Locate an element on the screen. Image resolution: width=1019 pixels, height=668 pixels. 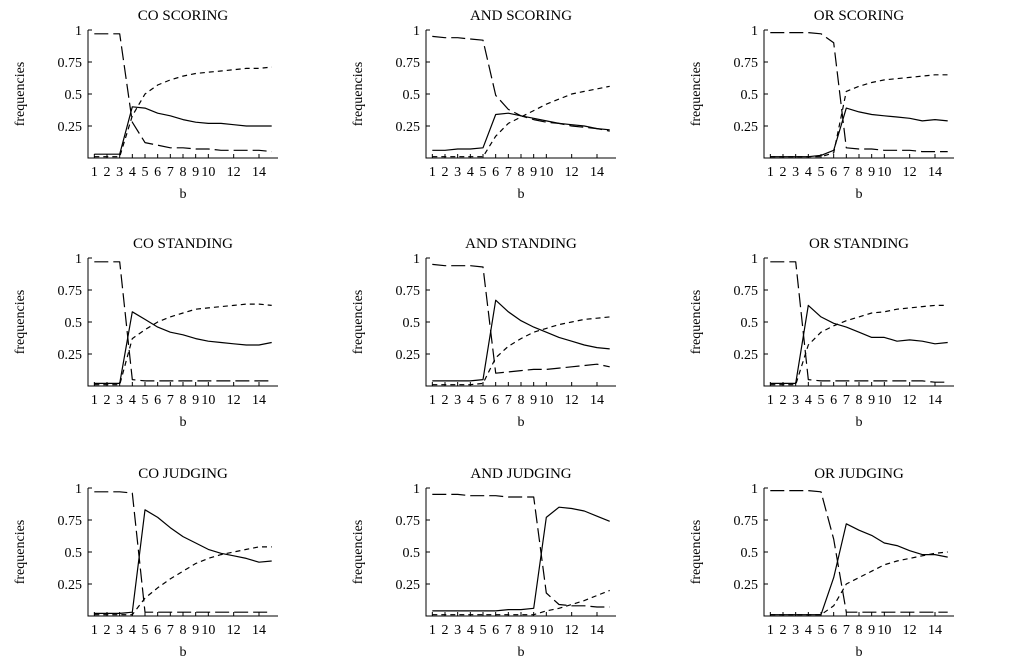
chart-title: AND SCORING is located at coordinates (521, 16).